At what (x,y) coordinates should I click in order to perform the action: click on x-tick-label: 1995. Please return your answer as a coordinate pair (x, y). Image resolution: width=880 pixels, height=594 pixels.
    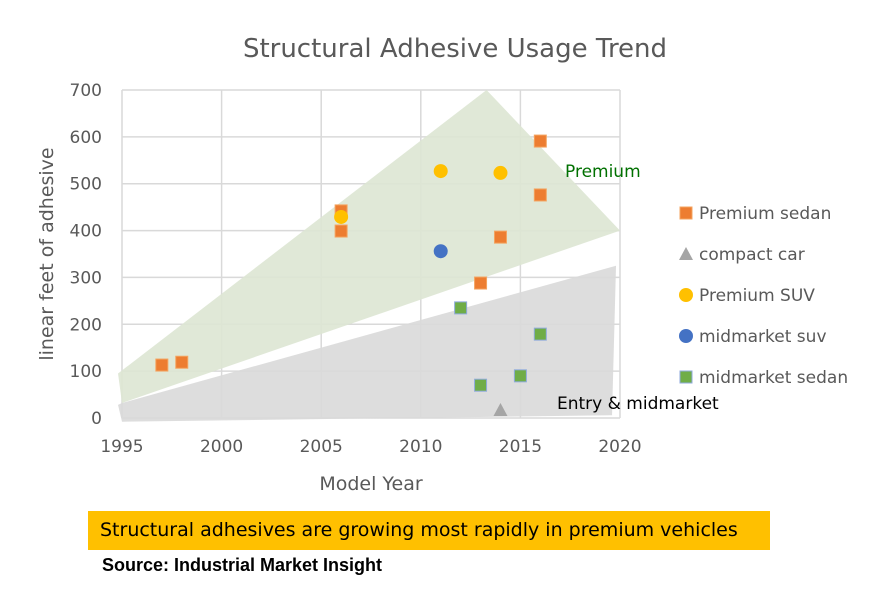
    Looking at the image, I should click on (121, 447).